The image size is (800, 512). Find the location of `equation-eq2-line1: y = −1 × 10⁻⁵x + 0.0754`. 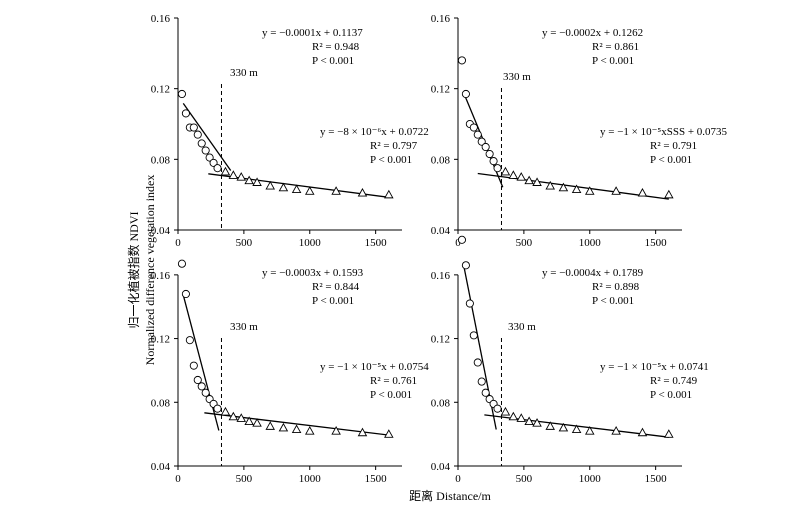

equation-eq2-line1: y = −1 × 10⁻⁵x + 0.0754 is located at coordinates (374, 367).